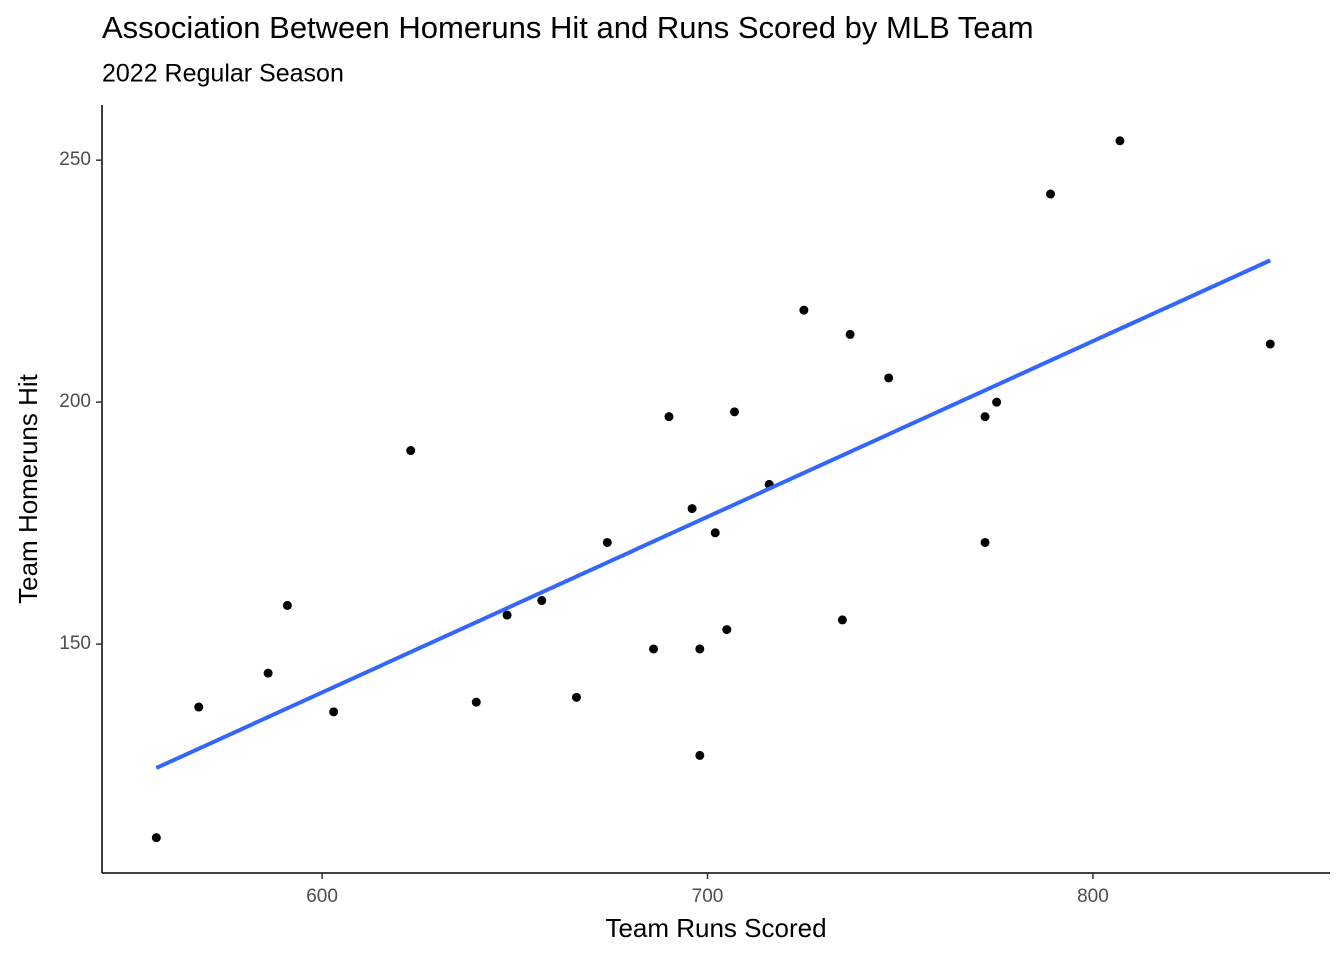 This screenshot has height=960, width=1344. I want to click on x-tick-label: 600, so click(322, 896).